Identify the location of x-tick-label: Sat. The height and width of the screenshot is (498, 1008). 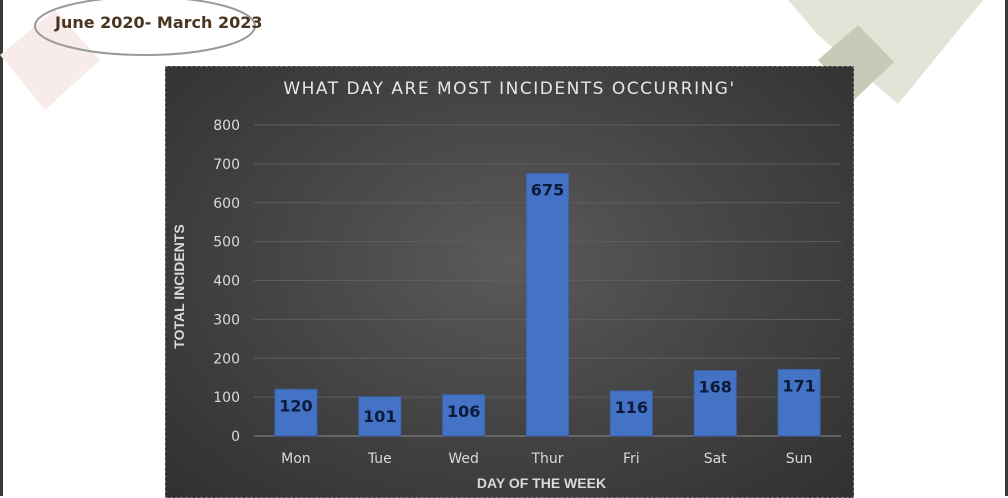
(715, 459).